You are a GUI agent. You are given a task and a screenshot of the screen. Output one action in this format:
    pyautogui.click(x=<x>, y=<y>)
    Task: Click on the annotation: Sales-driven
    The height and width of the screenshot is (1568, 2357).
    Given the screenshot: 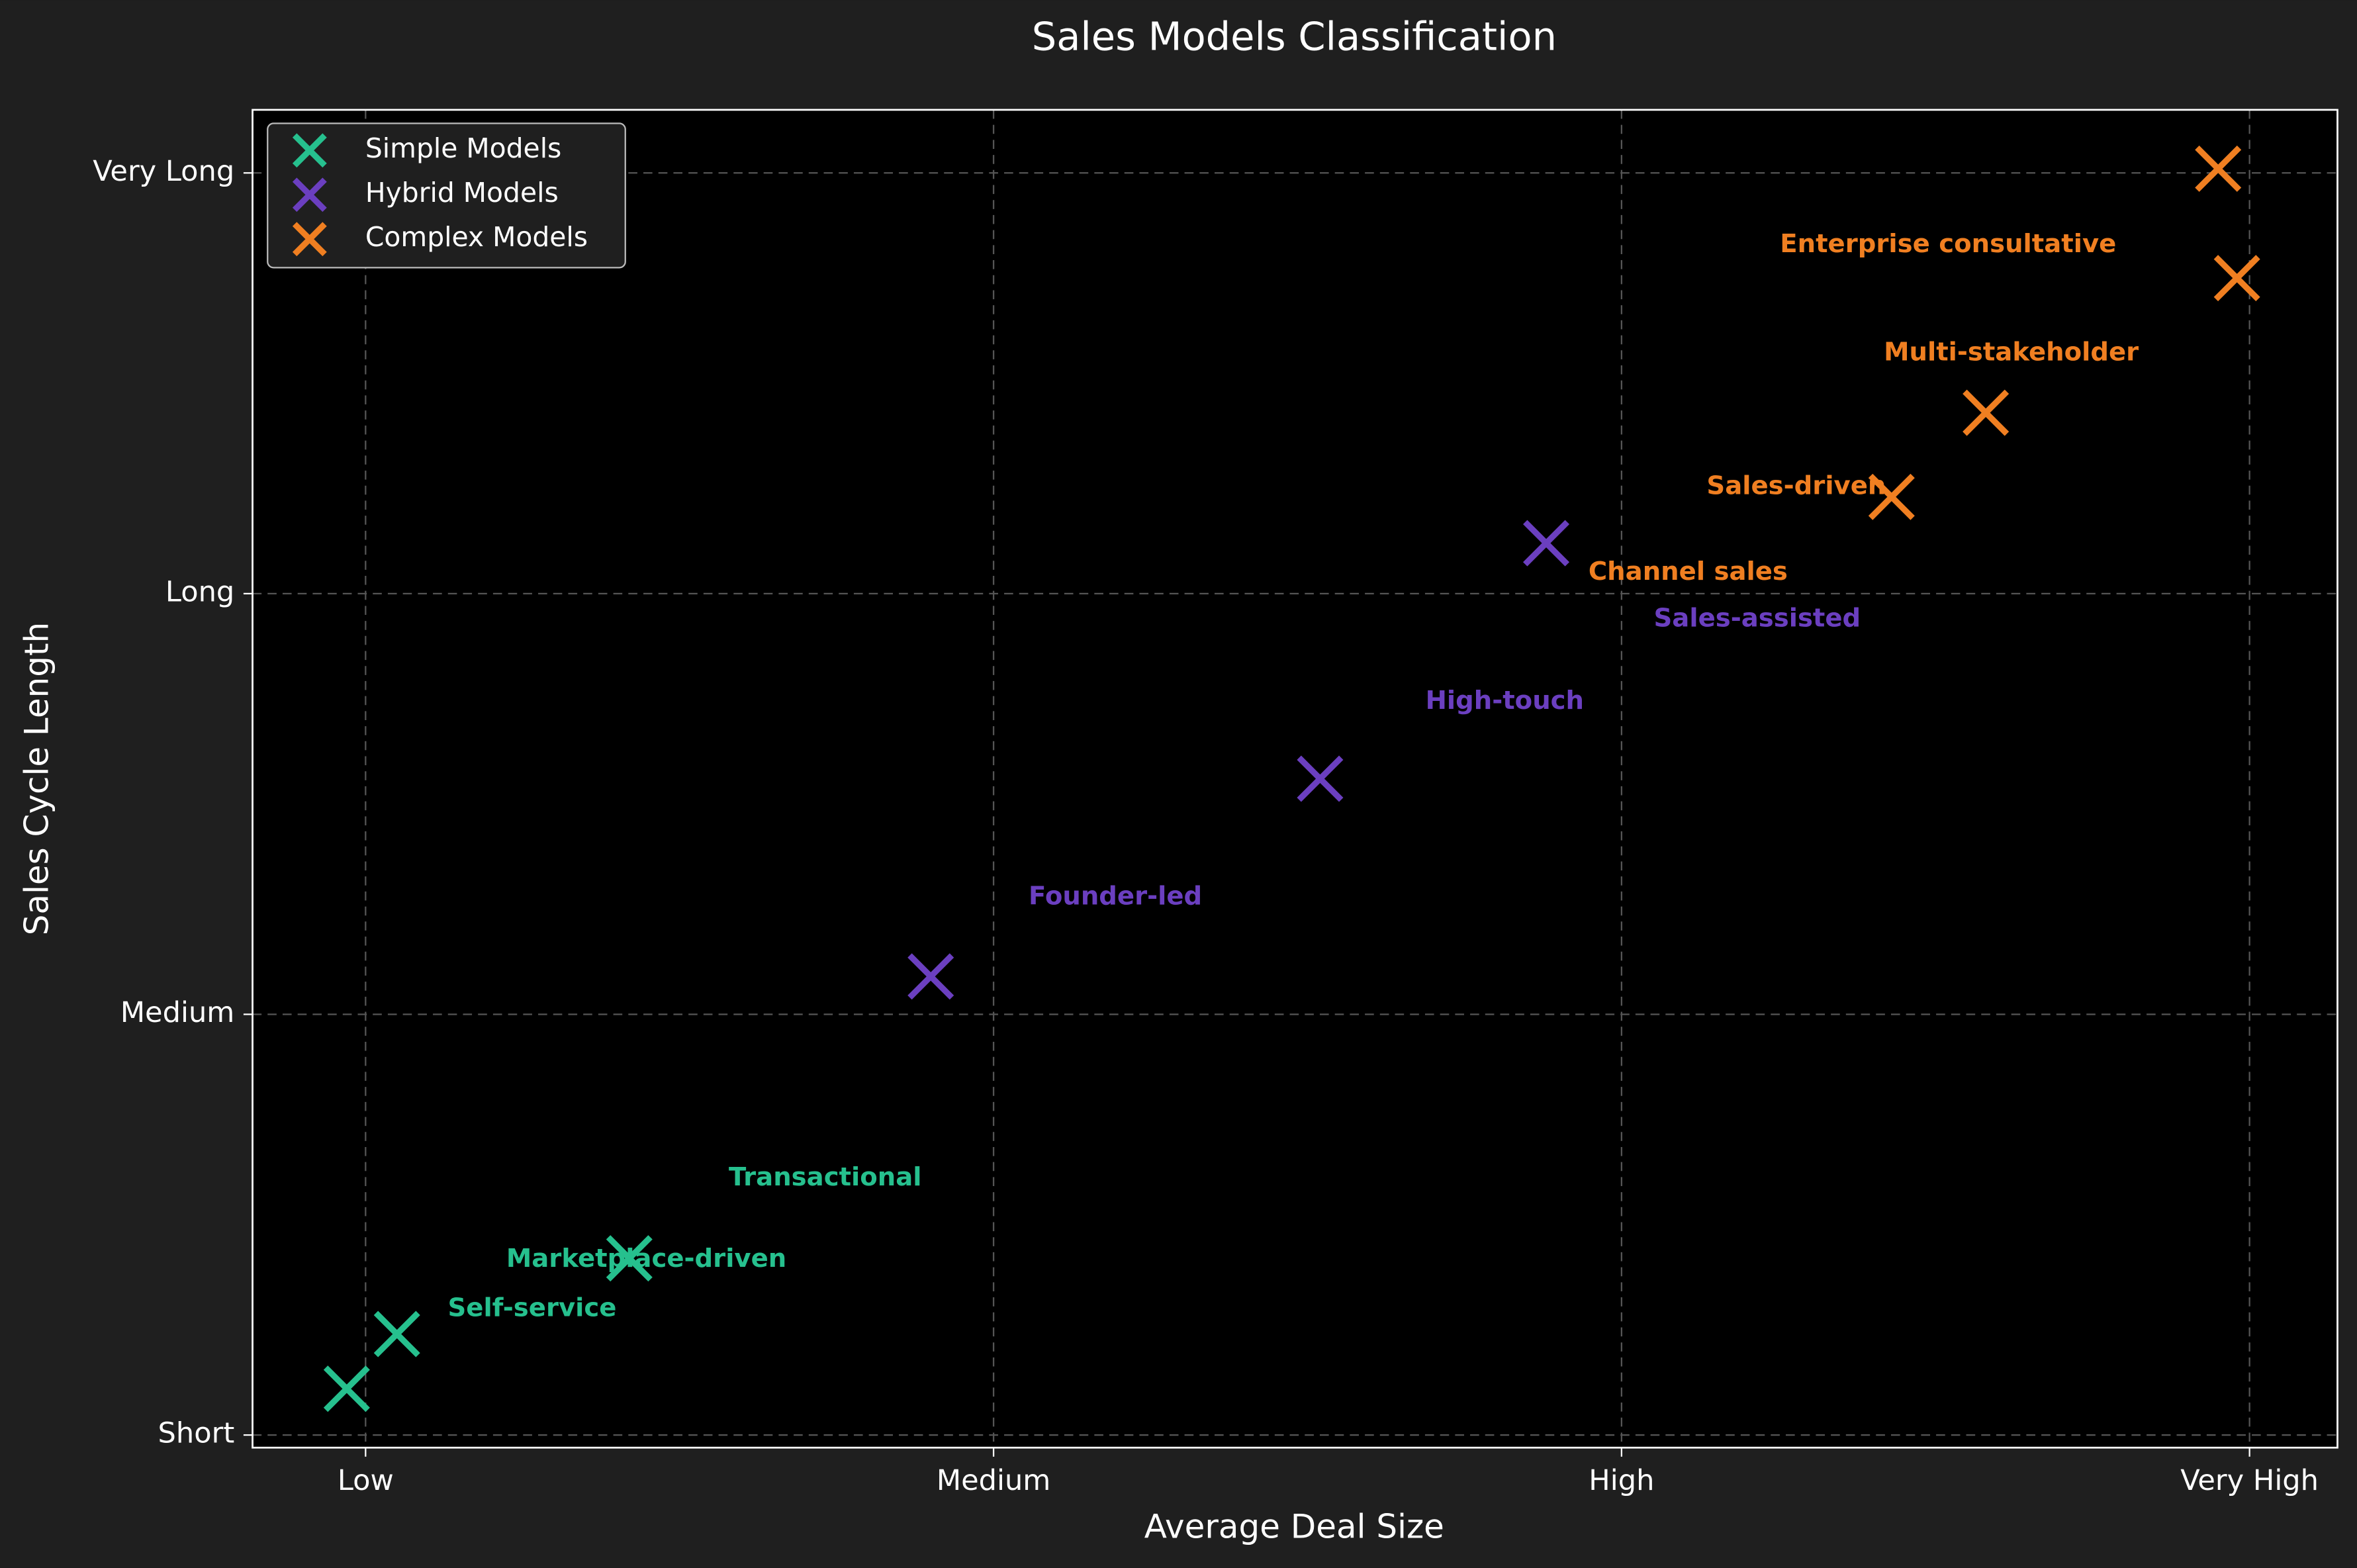 What is the action you would take?
    pyautogui.click(x=1796, y=485)
    